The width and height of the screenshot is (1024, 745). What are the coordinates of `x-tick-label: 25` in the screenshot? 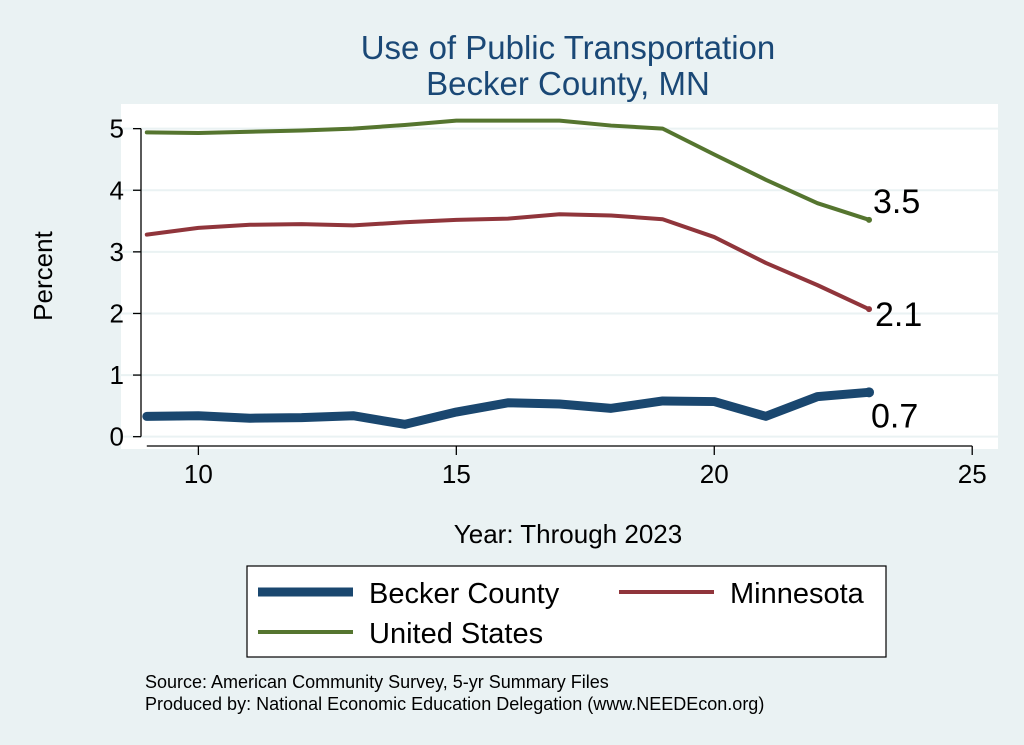 It's located at (972, 474).